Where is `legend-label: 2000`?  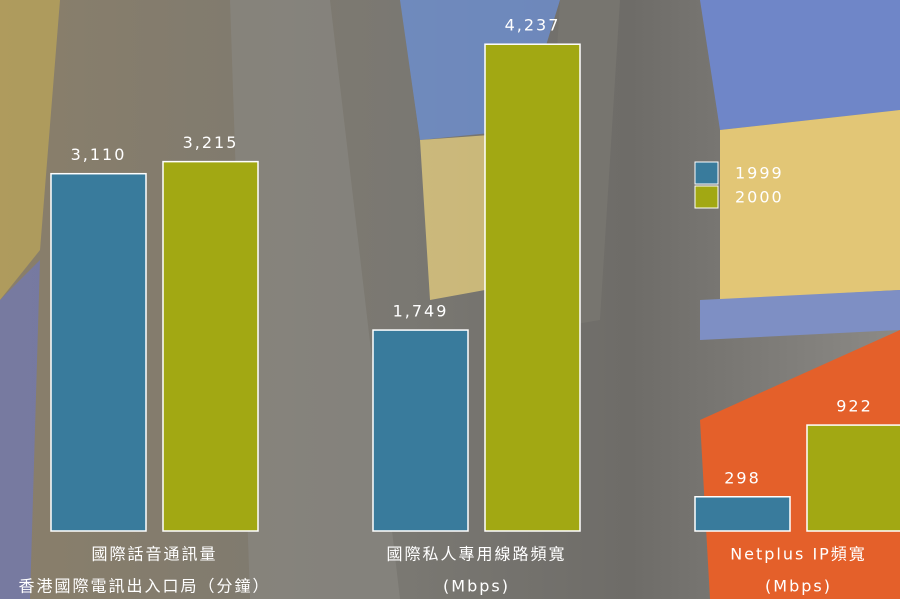
legend-label: 2000 is located at coordinates (759, 197).